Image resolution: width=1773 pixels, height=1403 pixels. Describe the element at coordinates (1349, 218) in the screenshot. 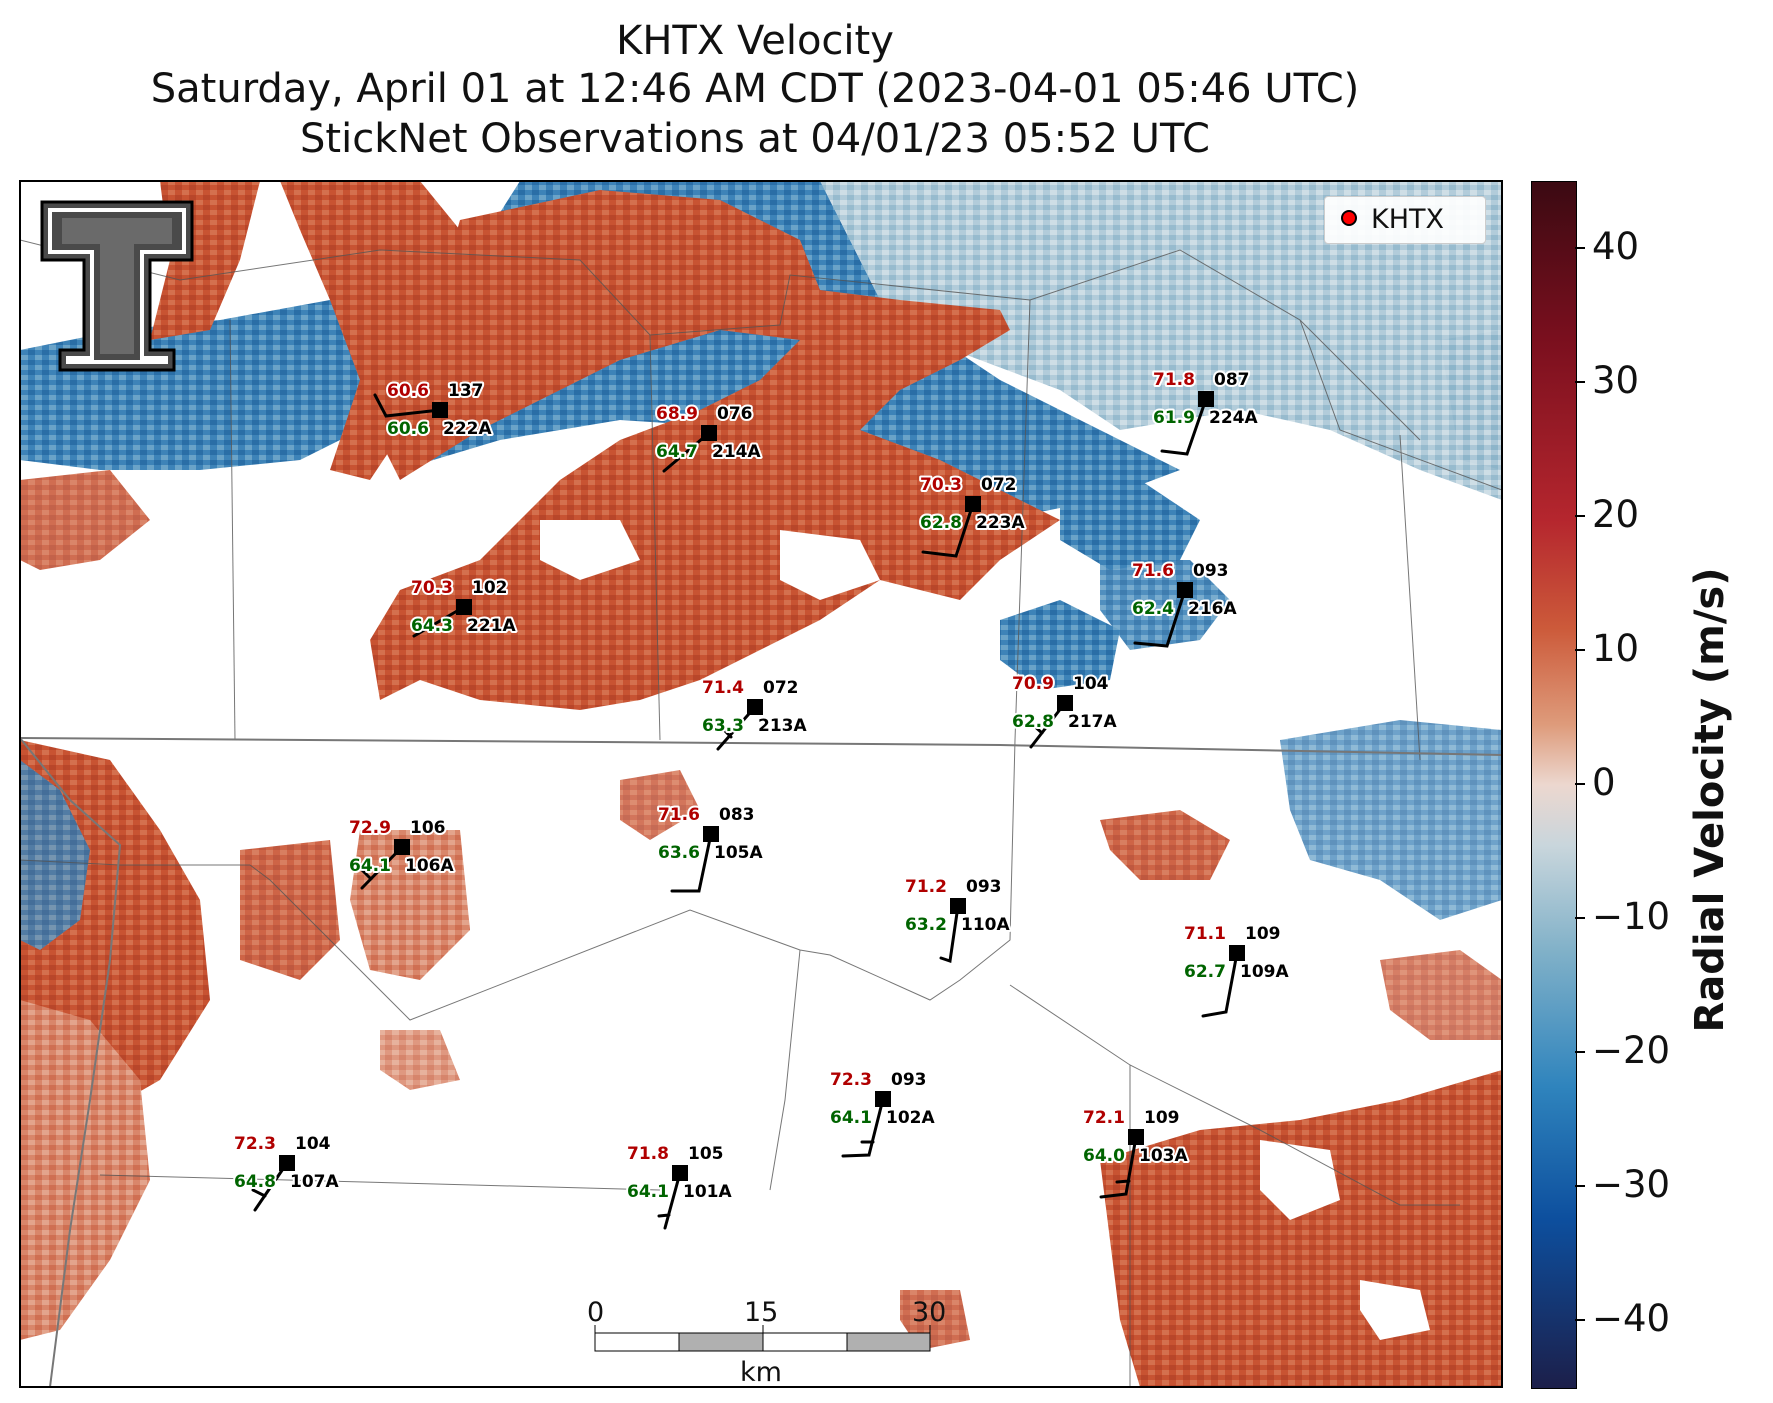

I see `radar-site-marker-icon` at that location.